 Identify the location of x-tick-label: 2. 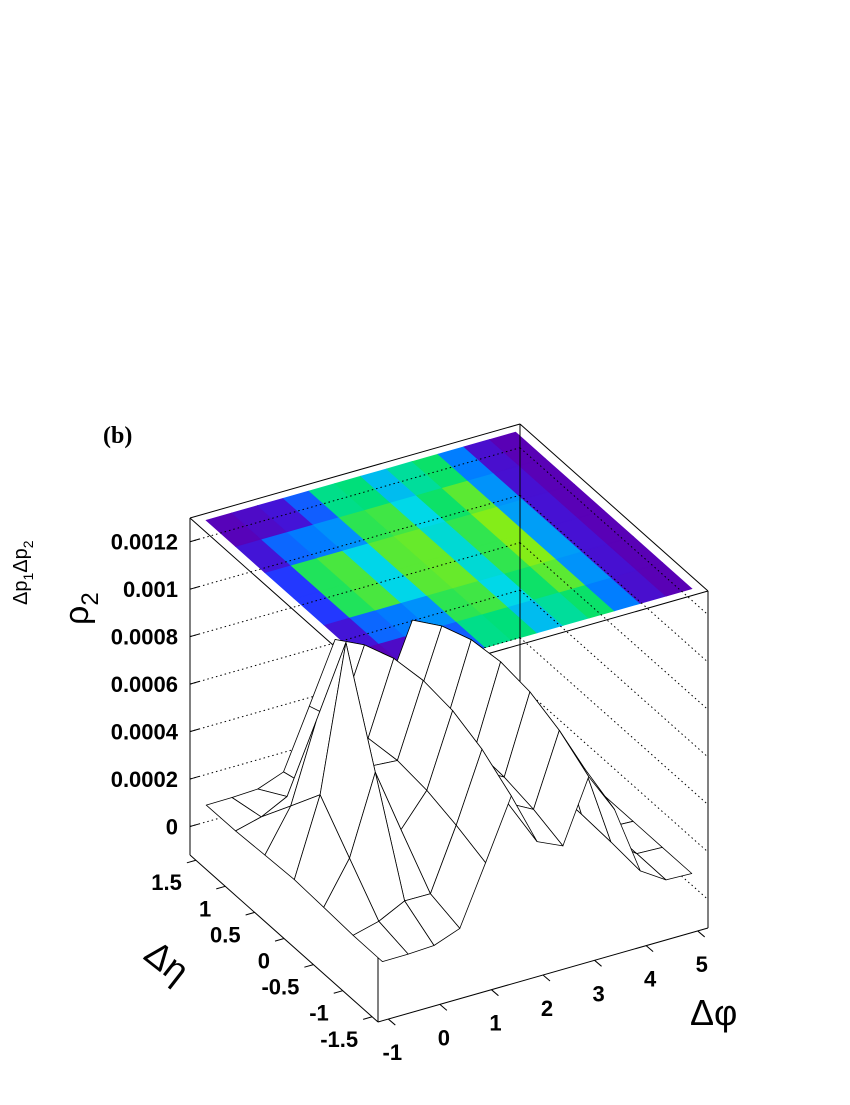
(547, 1008).